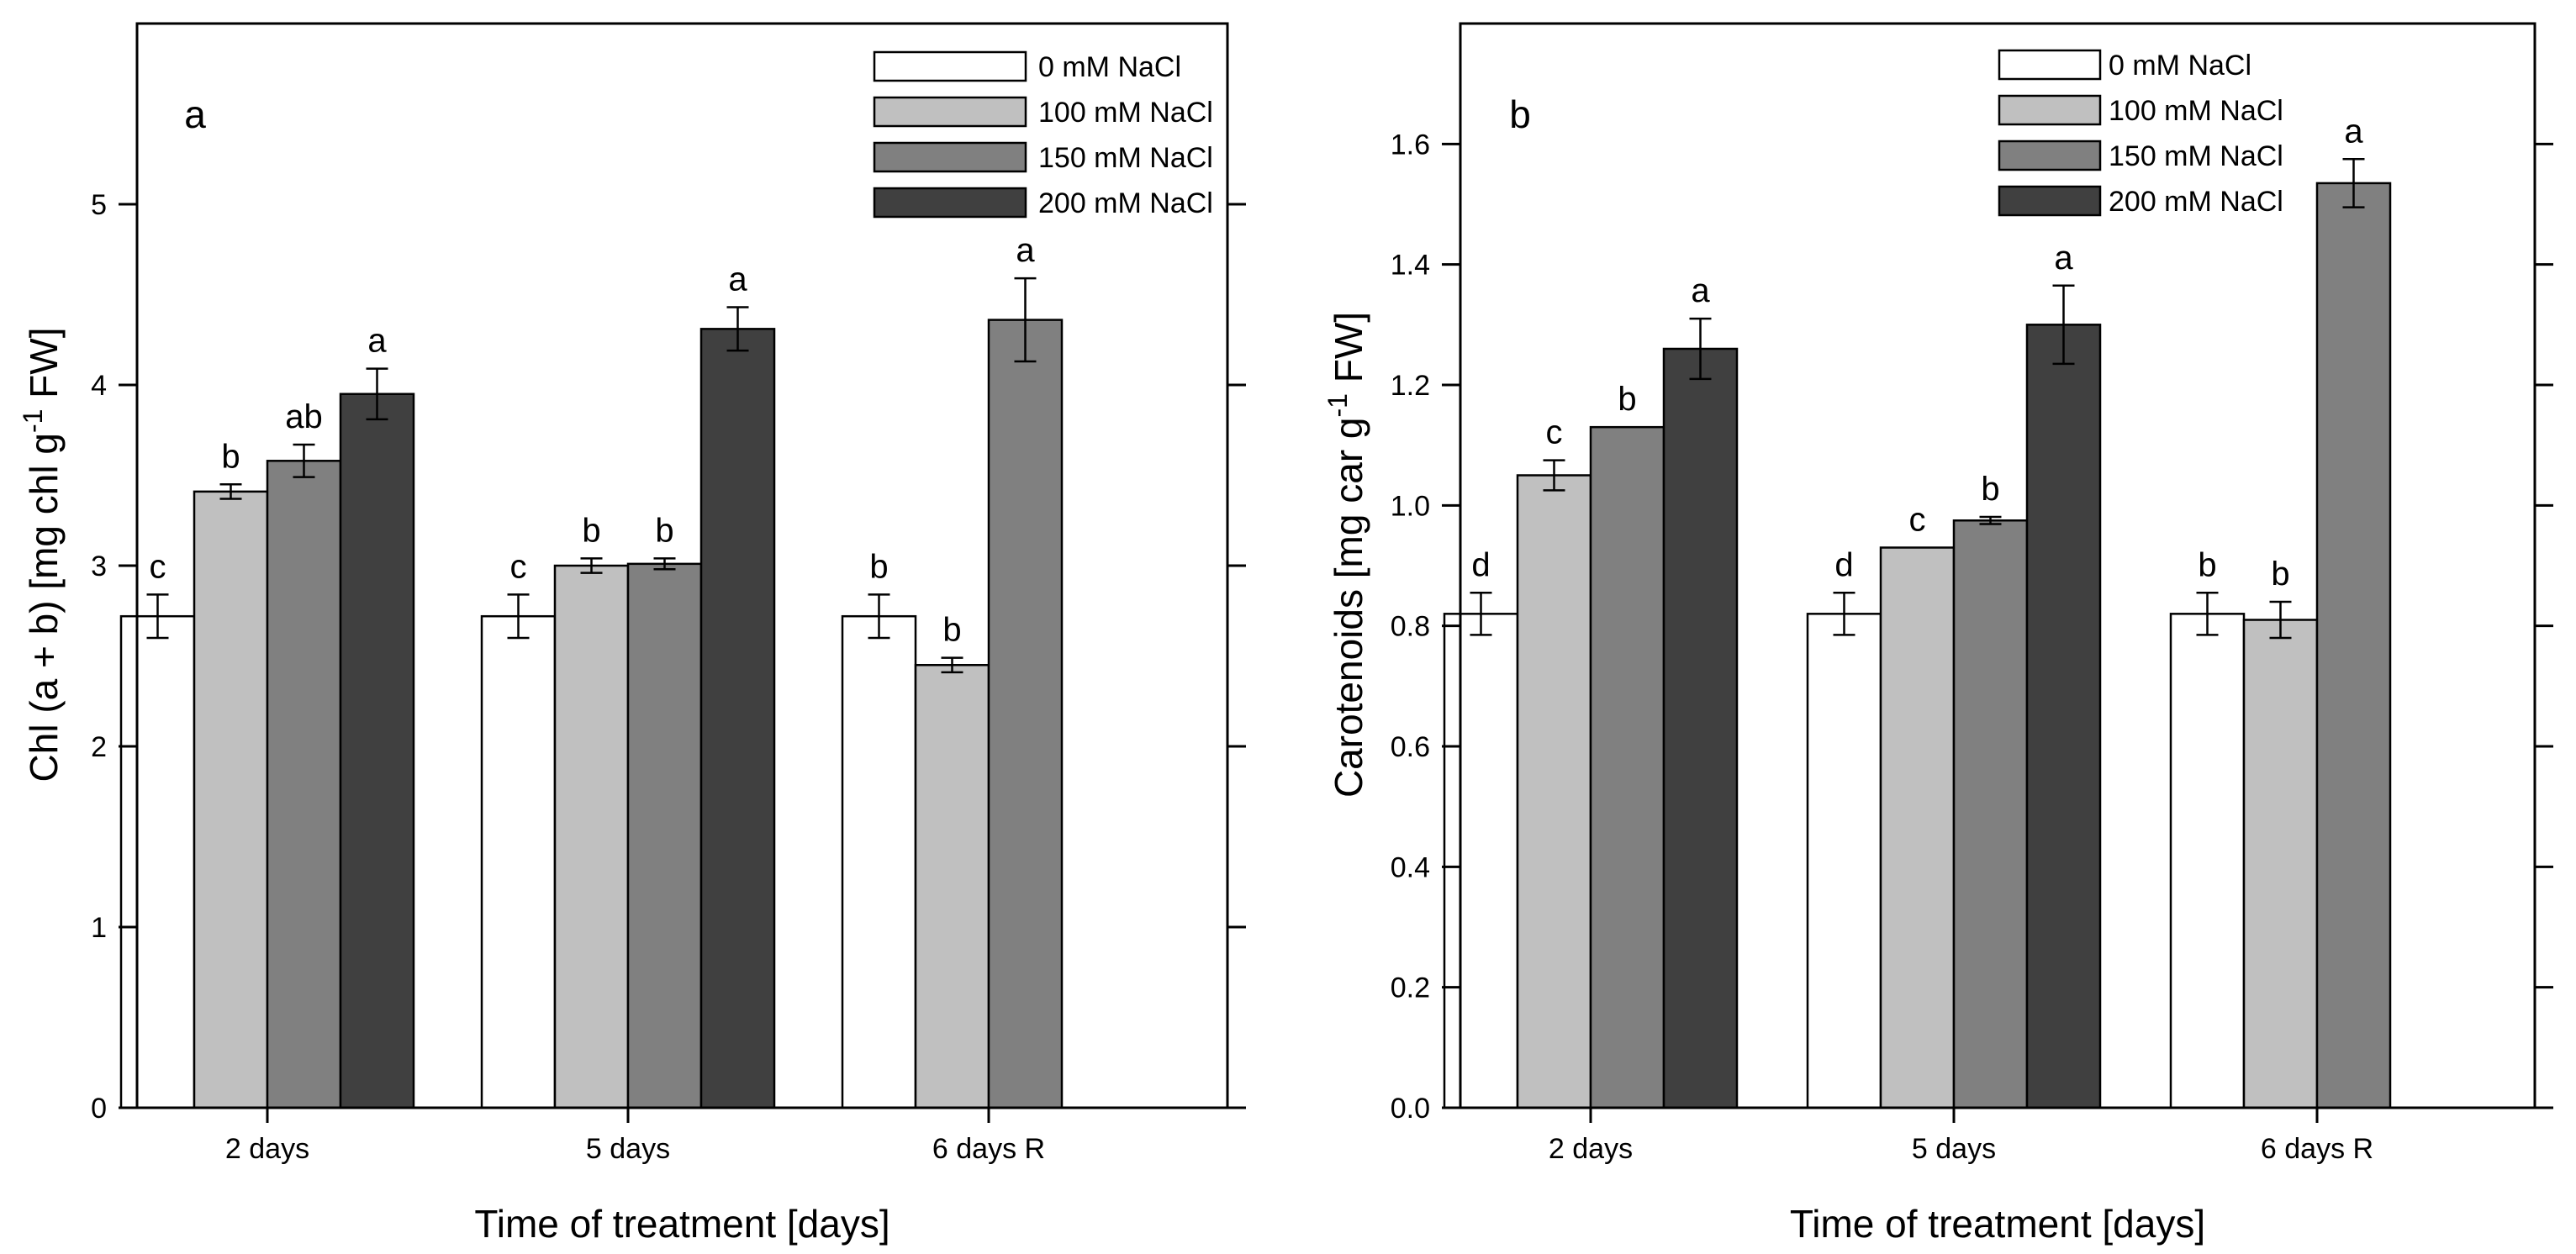 The height and width of the screenshot is (1254, 2576). Describe the element at coordinates (99, 1109) in the screenshot. I see `y-tick-label: 0` at that location.